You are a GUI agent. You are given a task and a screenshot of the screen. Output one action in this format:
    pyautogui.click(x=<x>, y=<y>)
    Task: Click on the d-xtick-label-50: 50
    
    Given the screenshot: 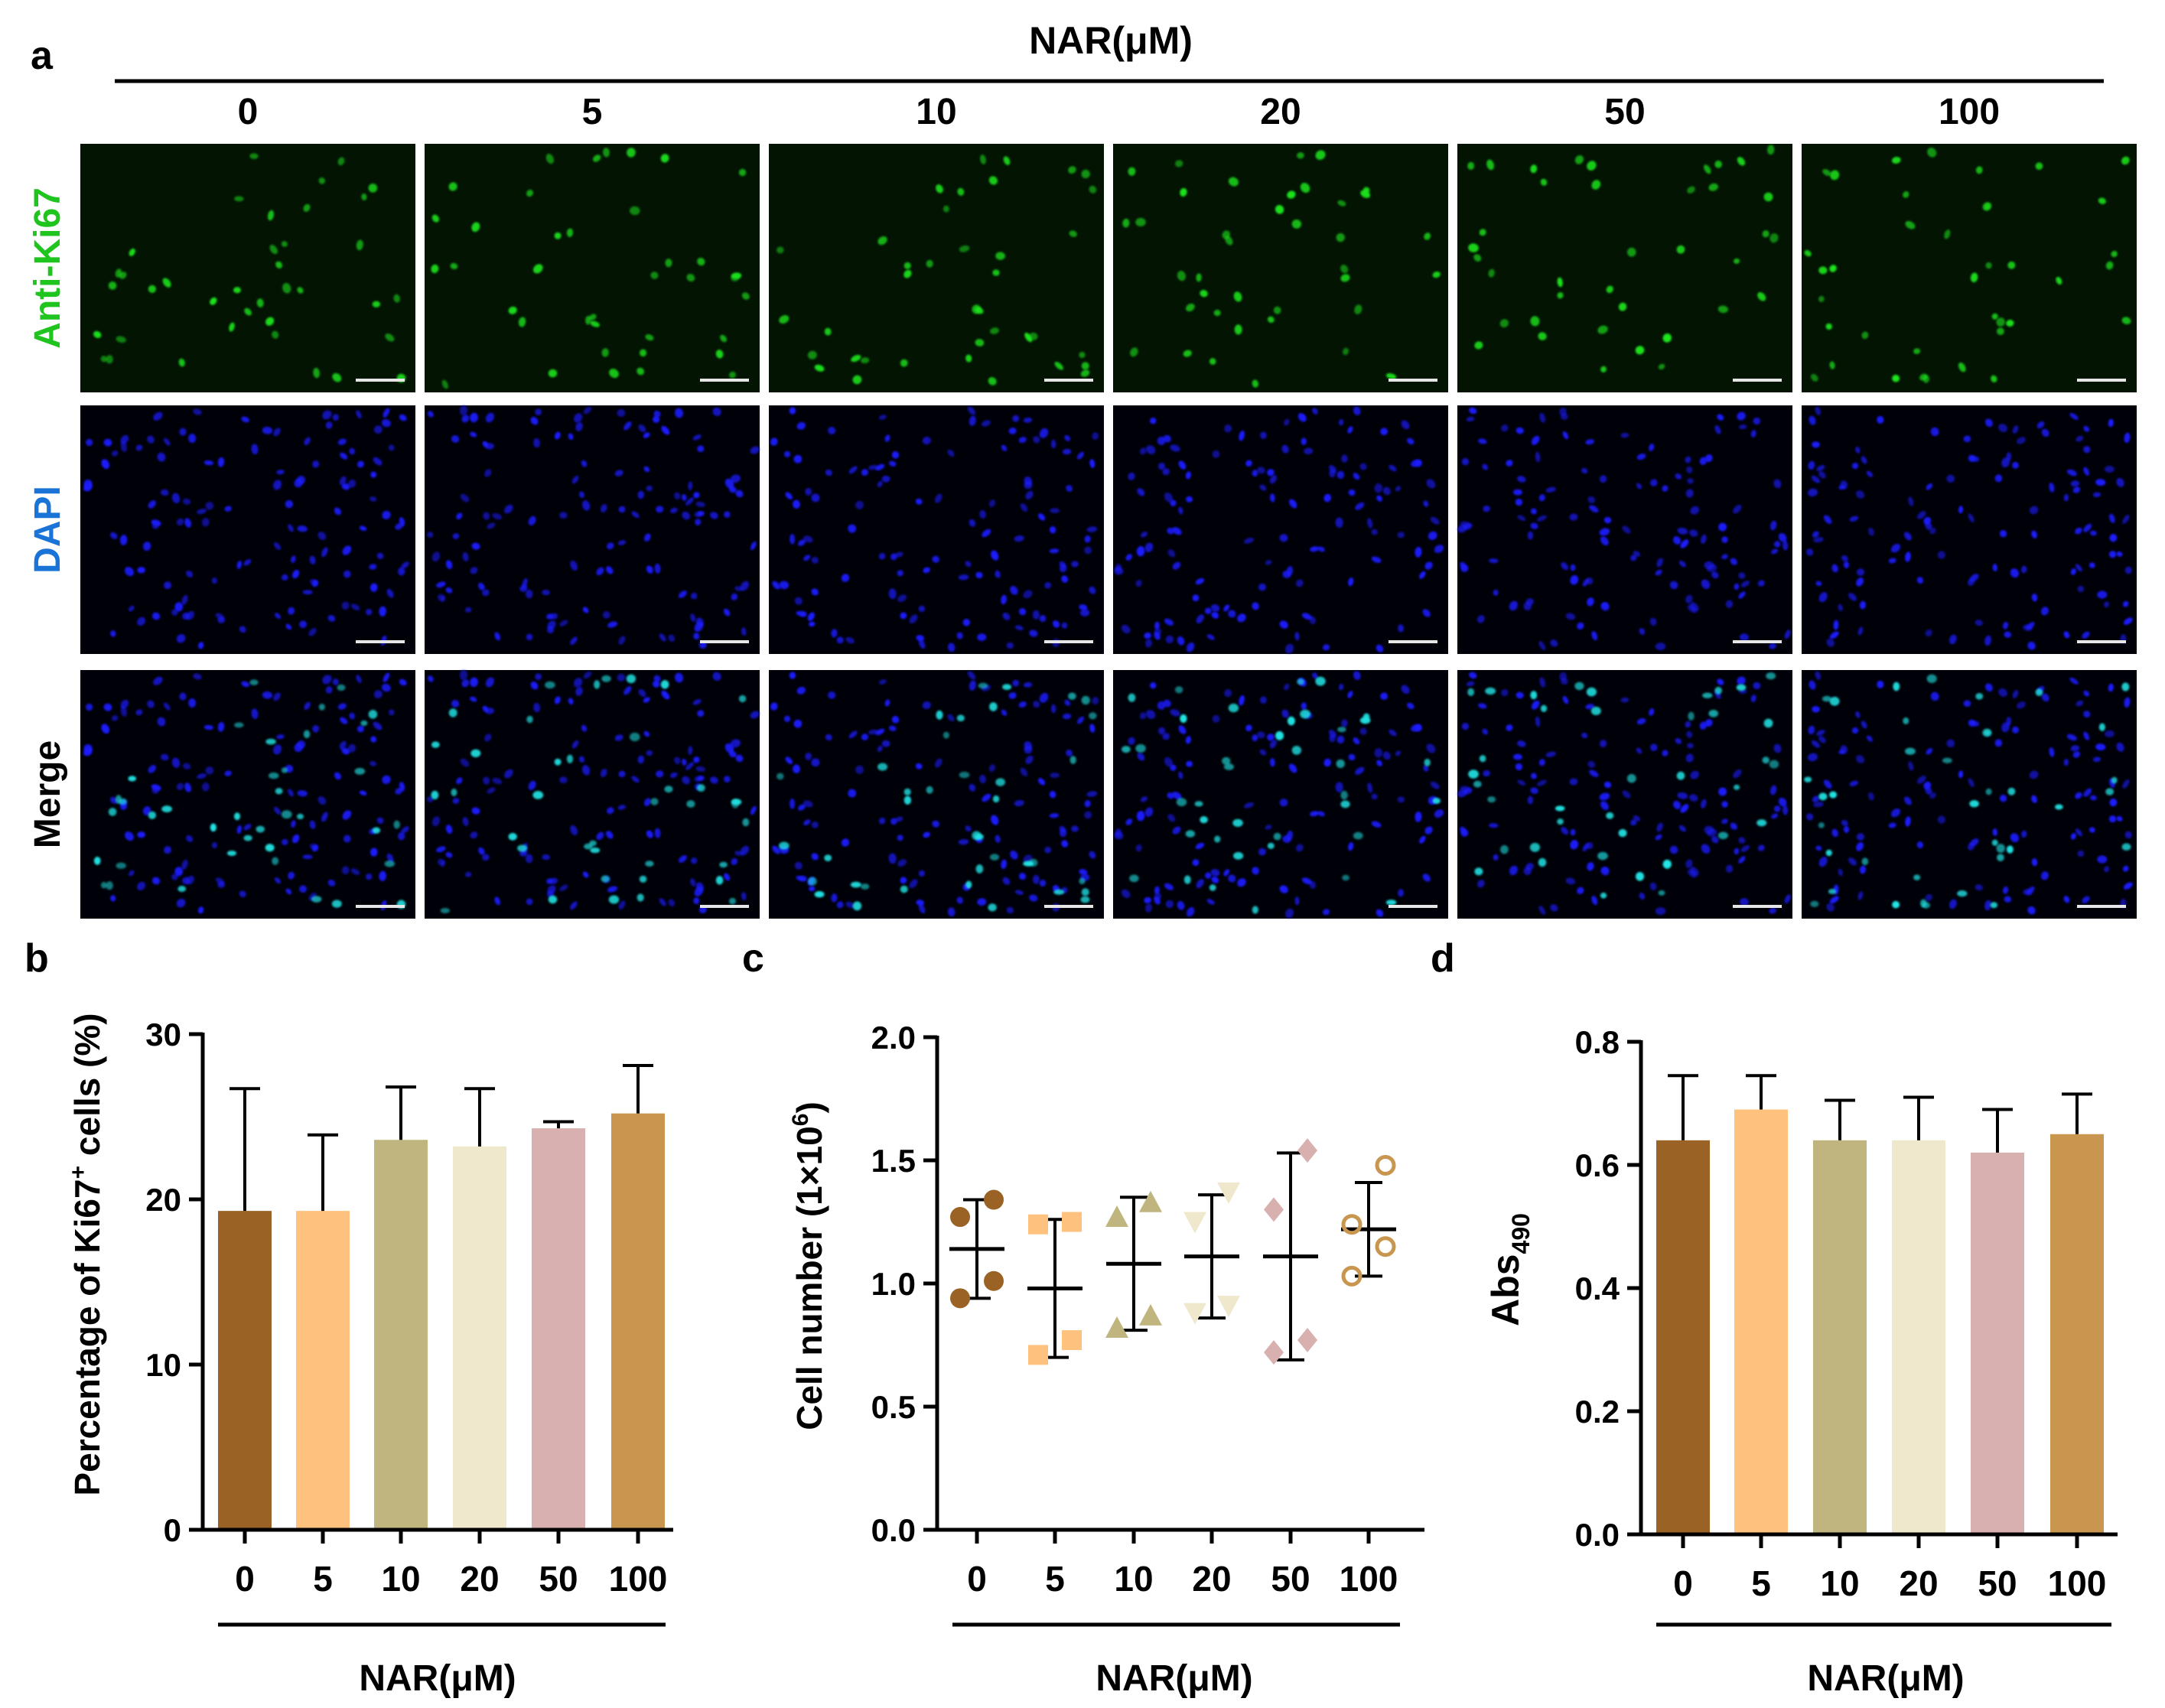 What is the action you would take?
    pyautogui.click(x=1997, y=1583)
    